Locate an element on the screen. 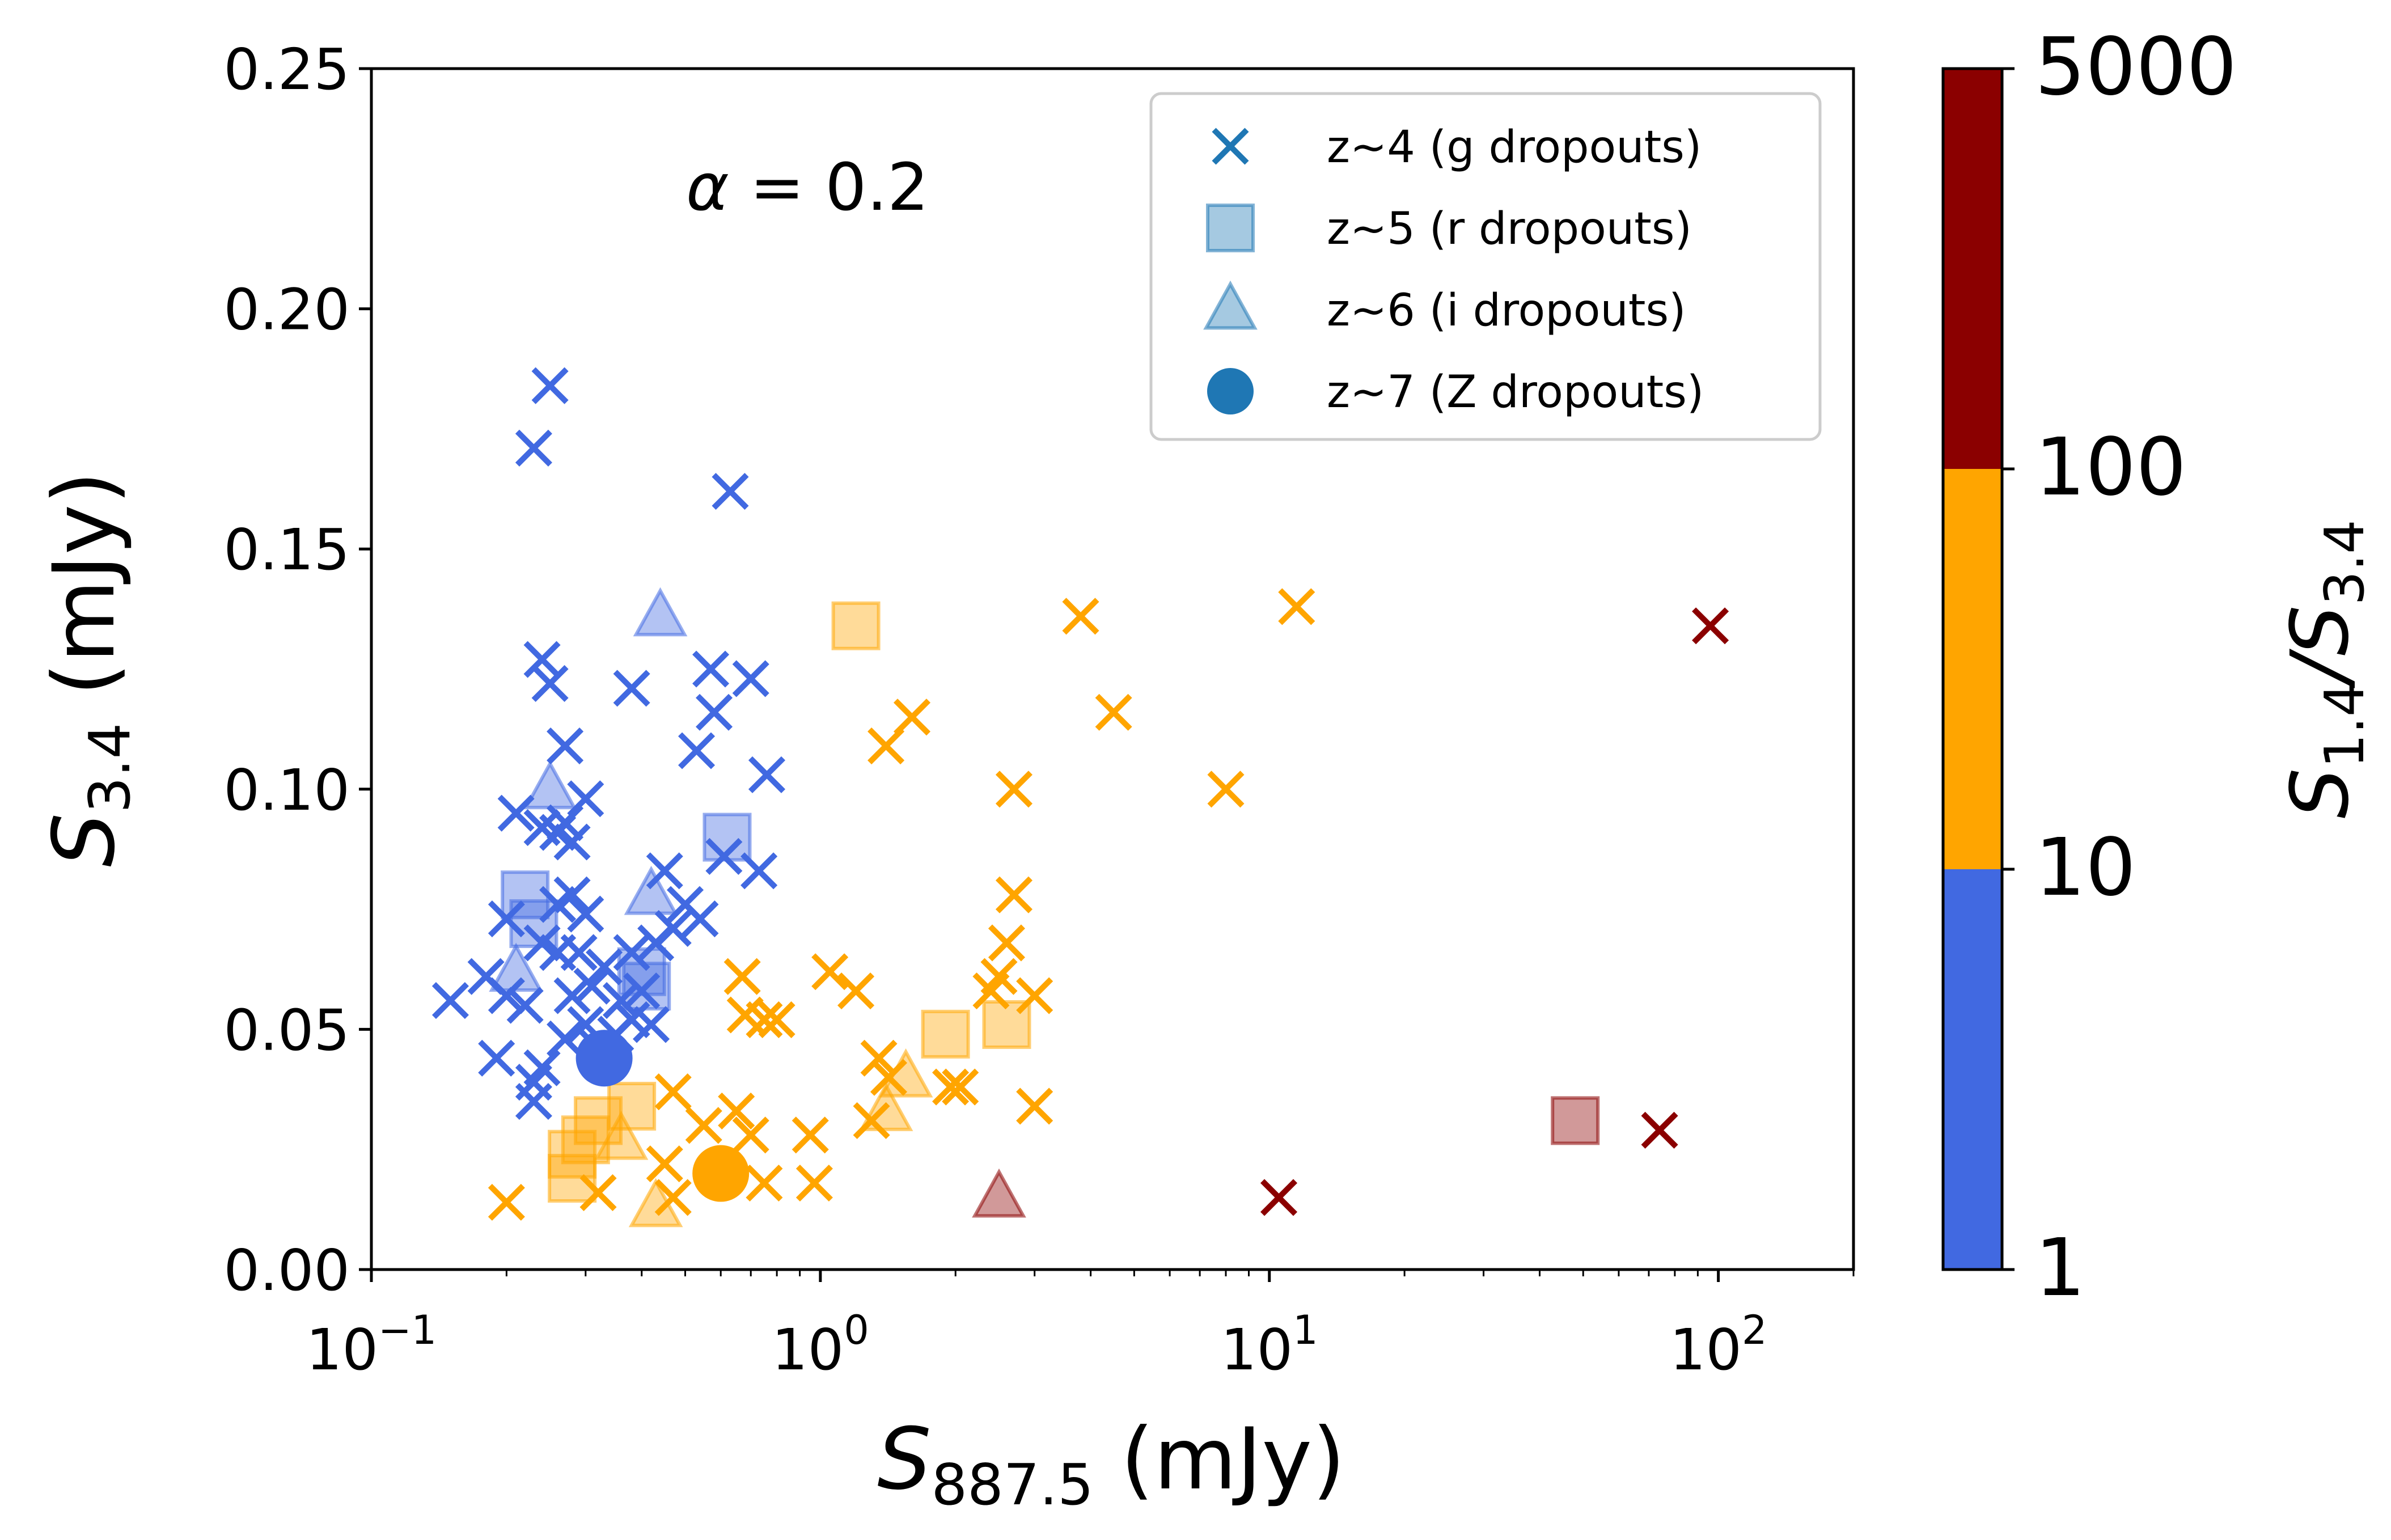 The image size is (2391, 1540). colorbar-tick-label: 10 is located at coordinates (2085, 868).